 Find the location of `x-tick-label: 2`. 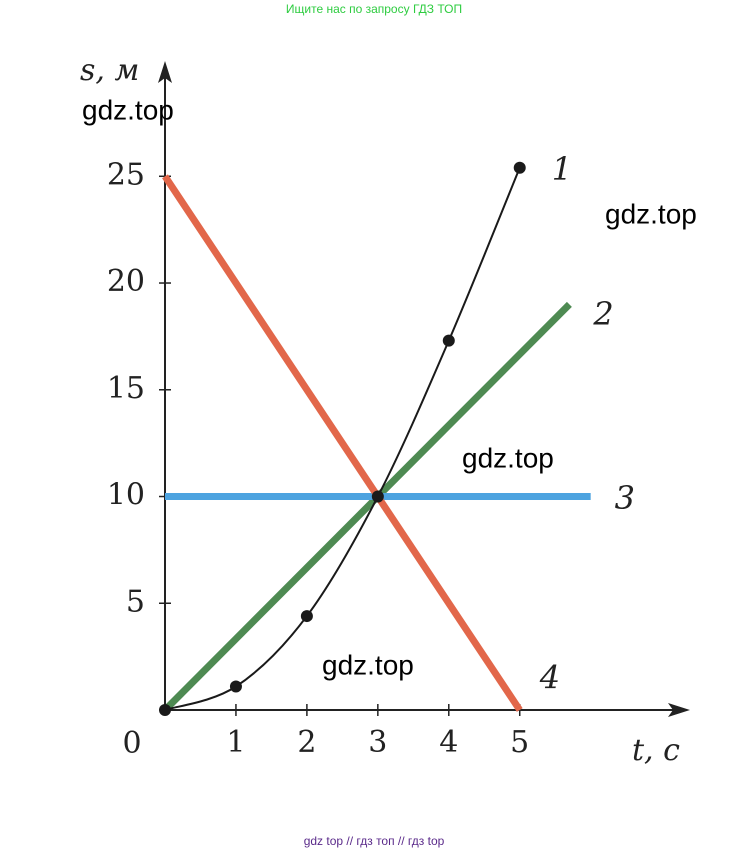

x-tick-label: 2 is located at coordinates (306, 742).